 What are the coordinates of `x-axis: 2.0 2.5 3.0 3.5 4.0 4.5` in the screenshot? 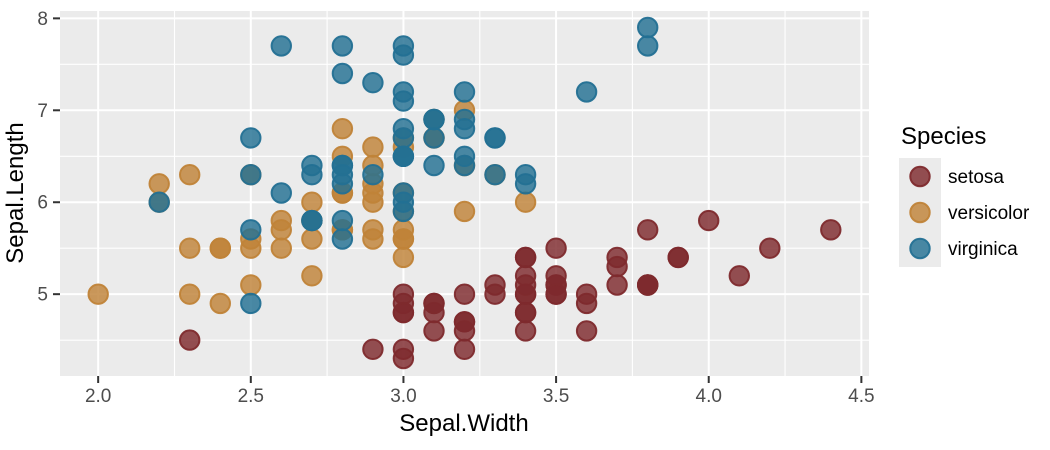 It's located at (480, 391).